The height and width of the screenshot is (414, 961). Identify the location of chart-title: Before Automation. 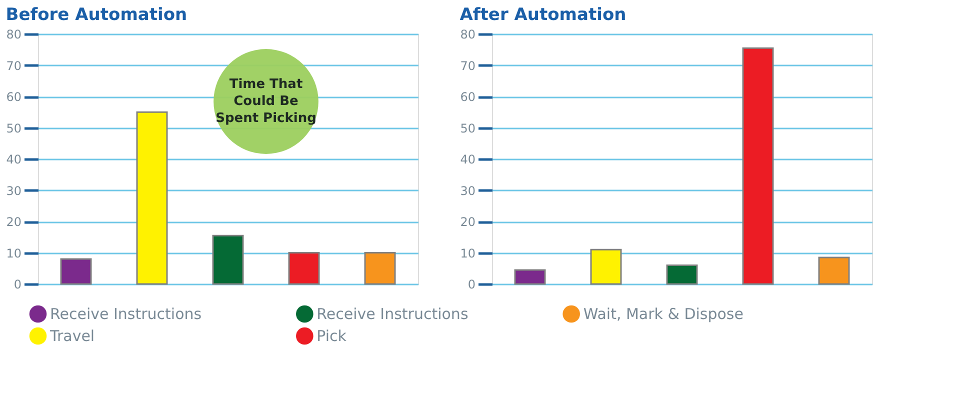
(97, 15).